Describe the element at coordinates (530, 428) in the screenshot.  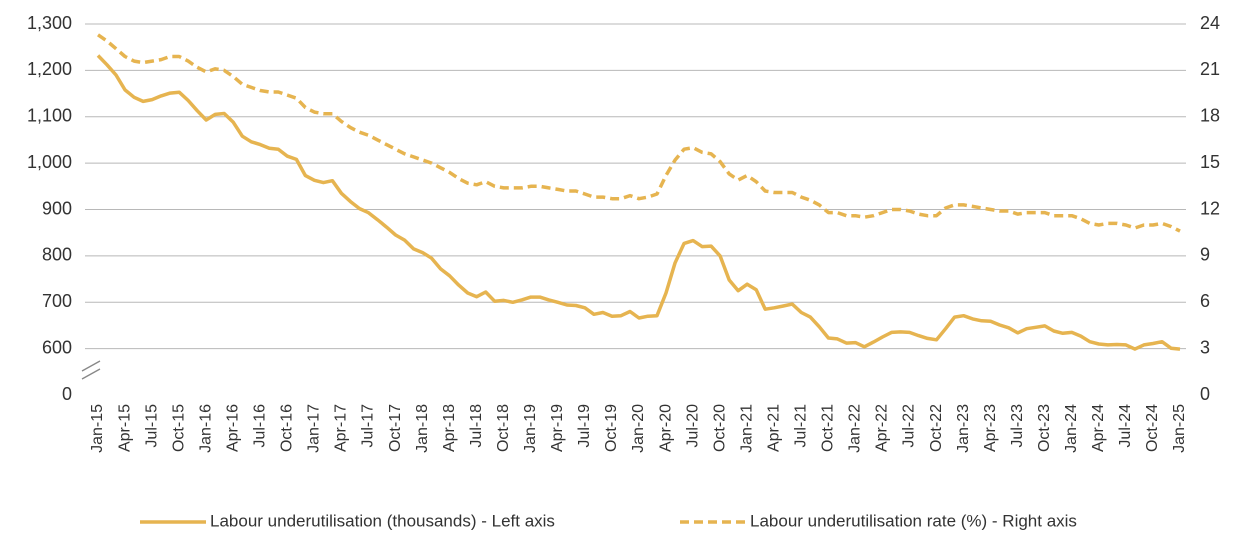
I see `x-tick-label: Jan-19` at that location.